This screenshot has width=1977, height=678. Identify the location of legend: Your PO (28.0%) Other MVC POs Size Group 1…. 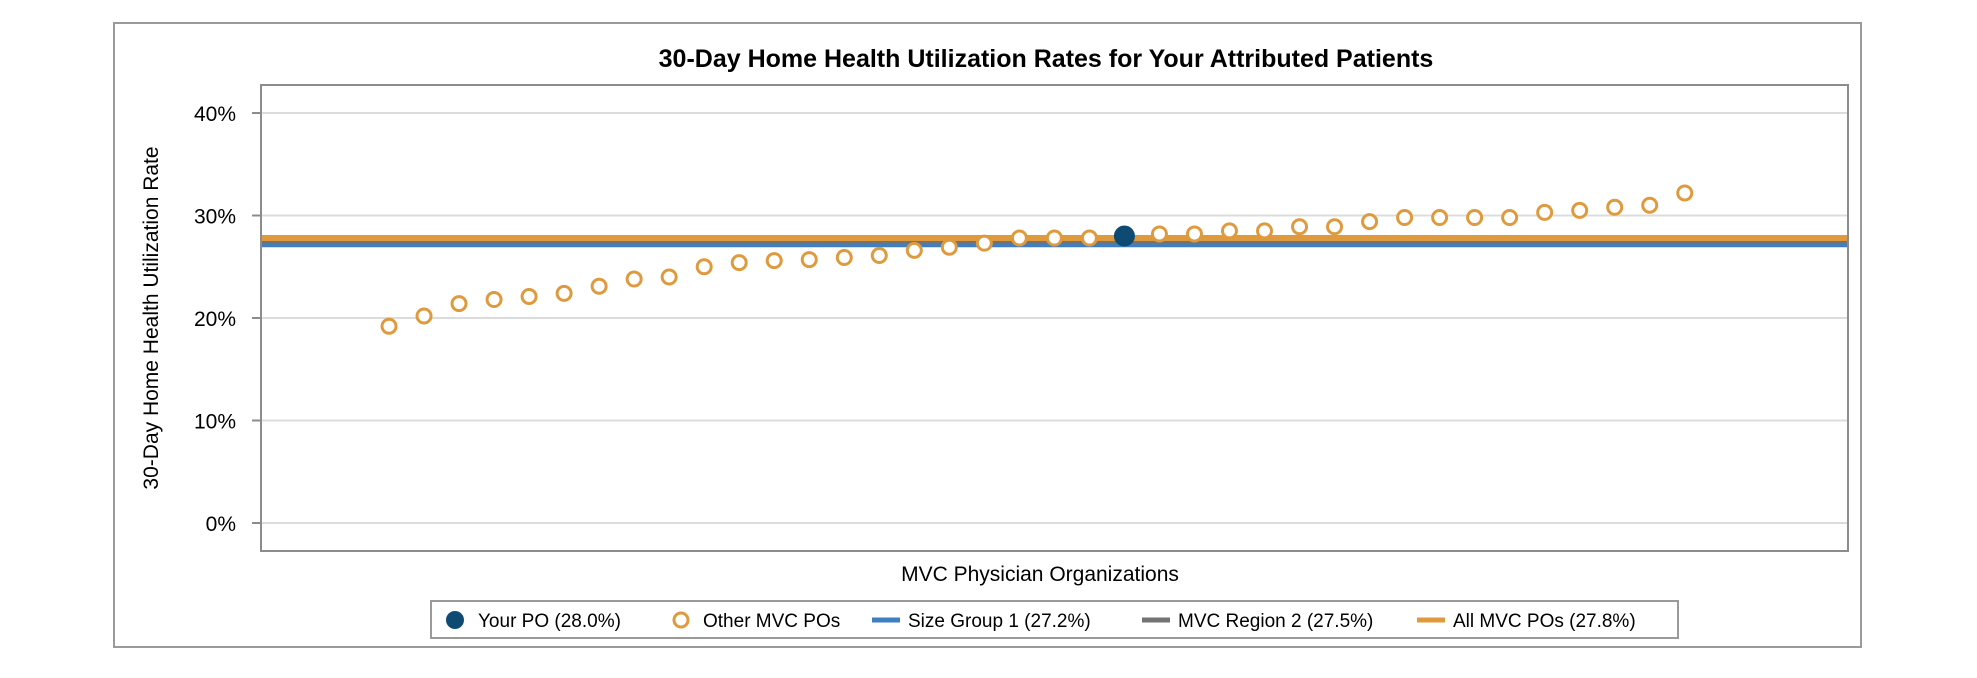
(1041, 621).